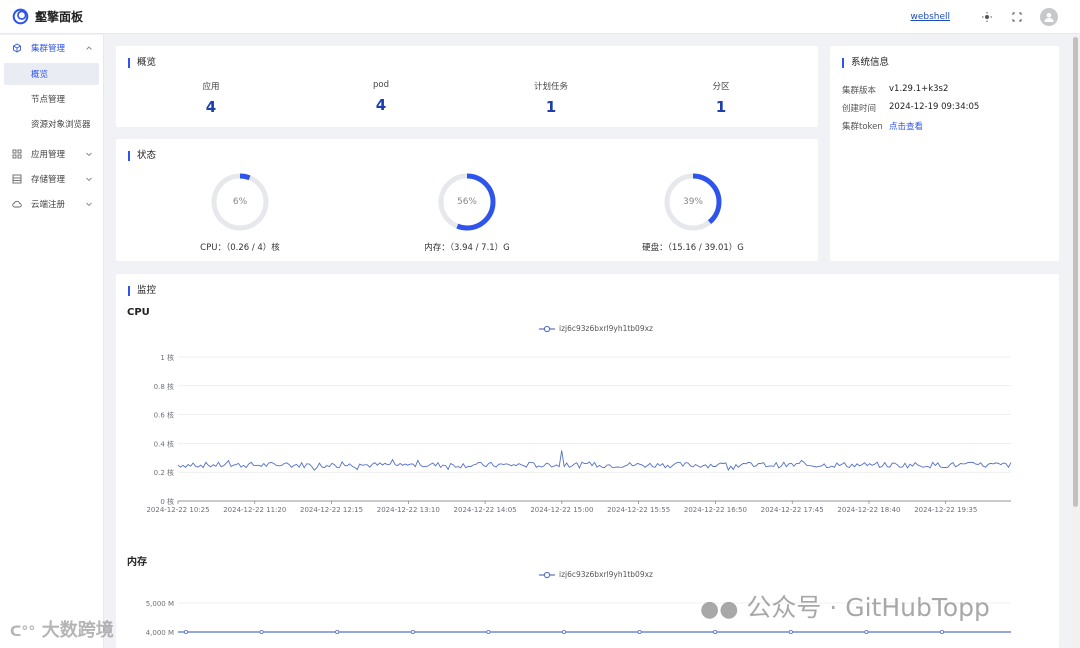 This screenshot has height=648, width=1080. I want to click on stat-apps: 应用 4, so click(211, 98).